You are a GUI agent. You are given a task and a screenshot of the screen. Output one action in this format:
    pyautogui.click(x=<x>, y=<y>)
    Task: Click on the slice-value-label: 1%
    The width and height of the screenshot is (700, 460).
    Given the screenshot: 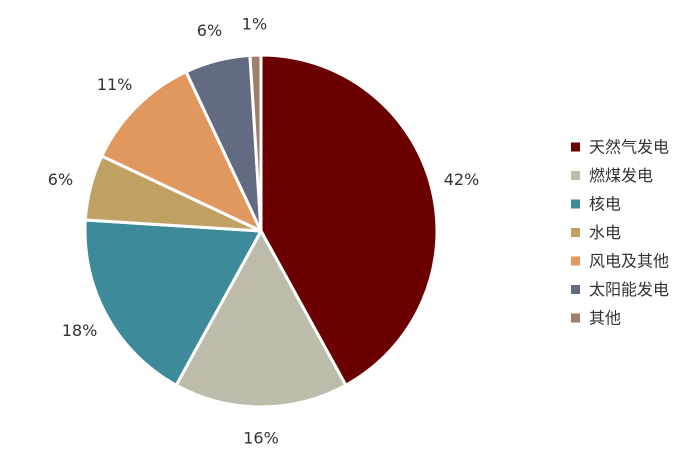 What is the action you would take?
    pyautogui.click(x=254, y=24)
    